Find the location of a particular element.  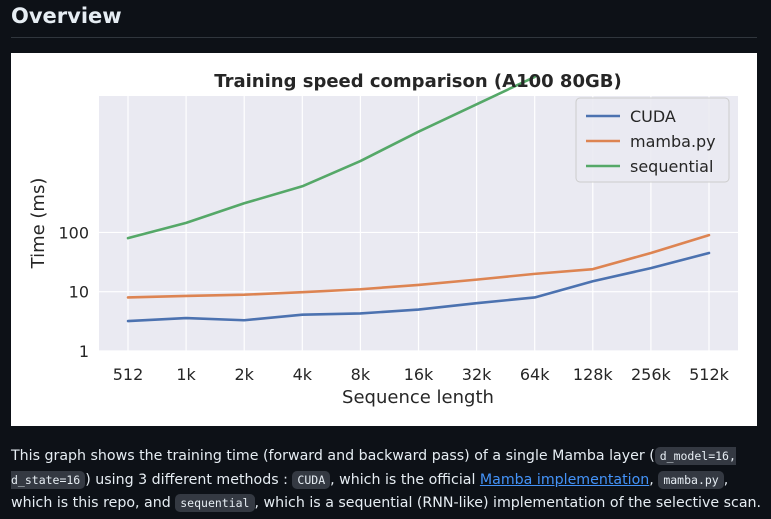

series-line-cuda is located at coordinates (418, 287).